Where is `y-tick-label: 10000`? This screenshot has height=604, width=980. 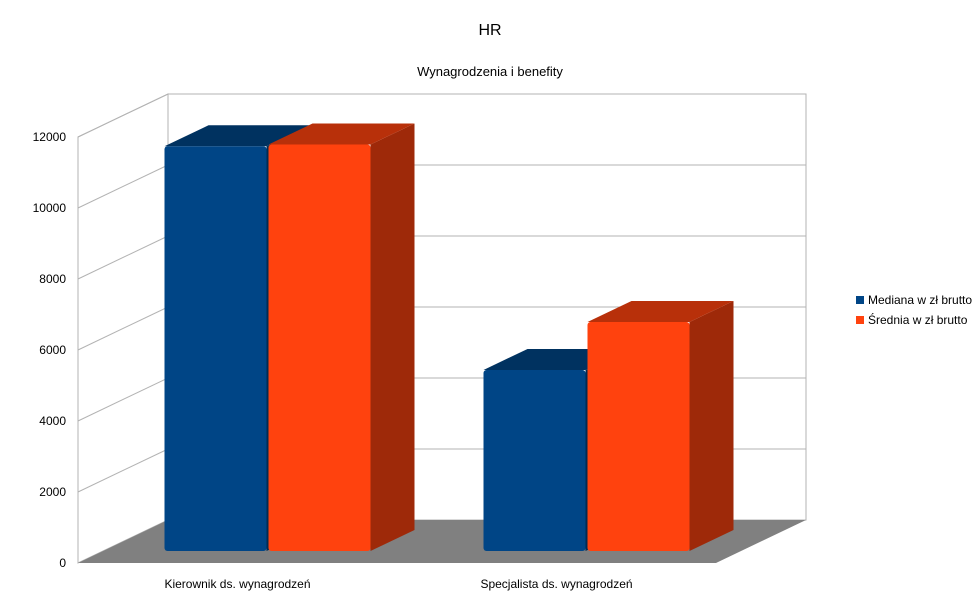 y-tick-label: 10000 is located at coordinates (50, 208).